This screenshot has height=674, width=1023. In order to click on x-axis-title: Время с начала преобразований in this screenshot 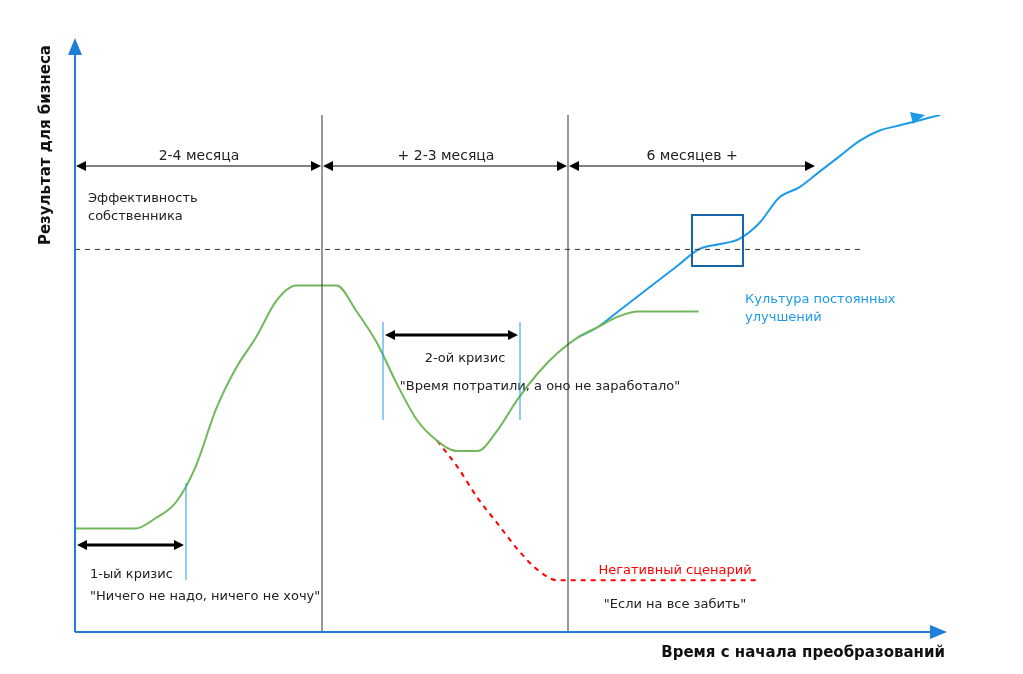, I will do `click(803, 652)`.